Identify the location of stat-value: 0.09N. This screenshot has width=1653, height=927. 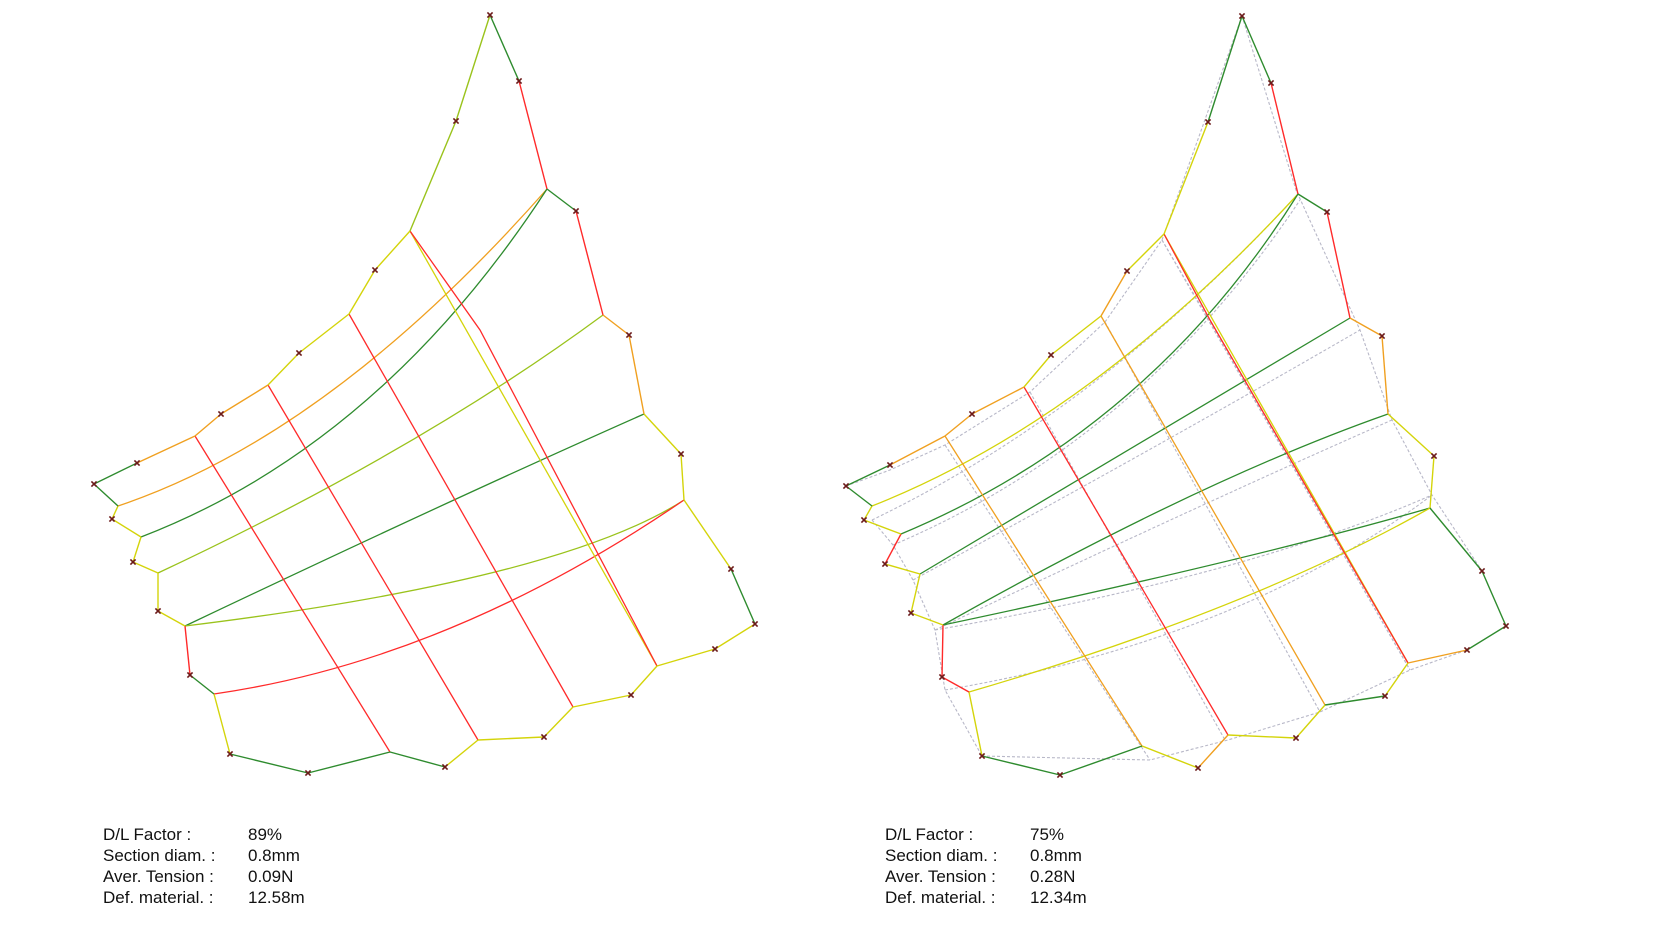
(271, 876).